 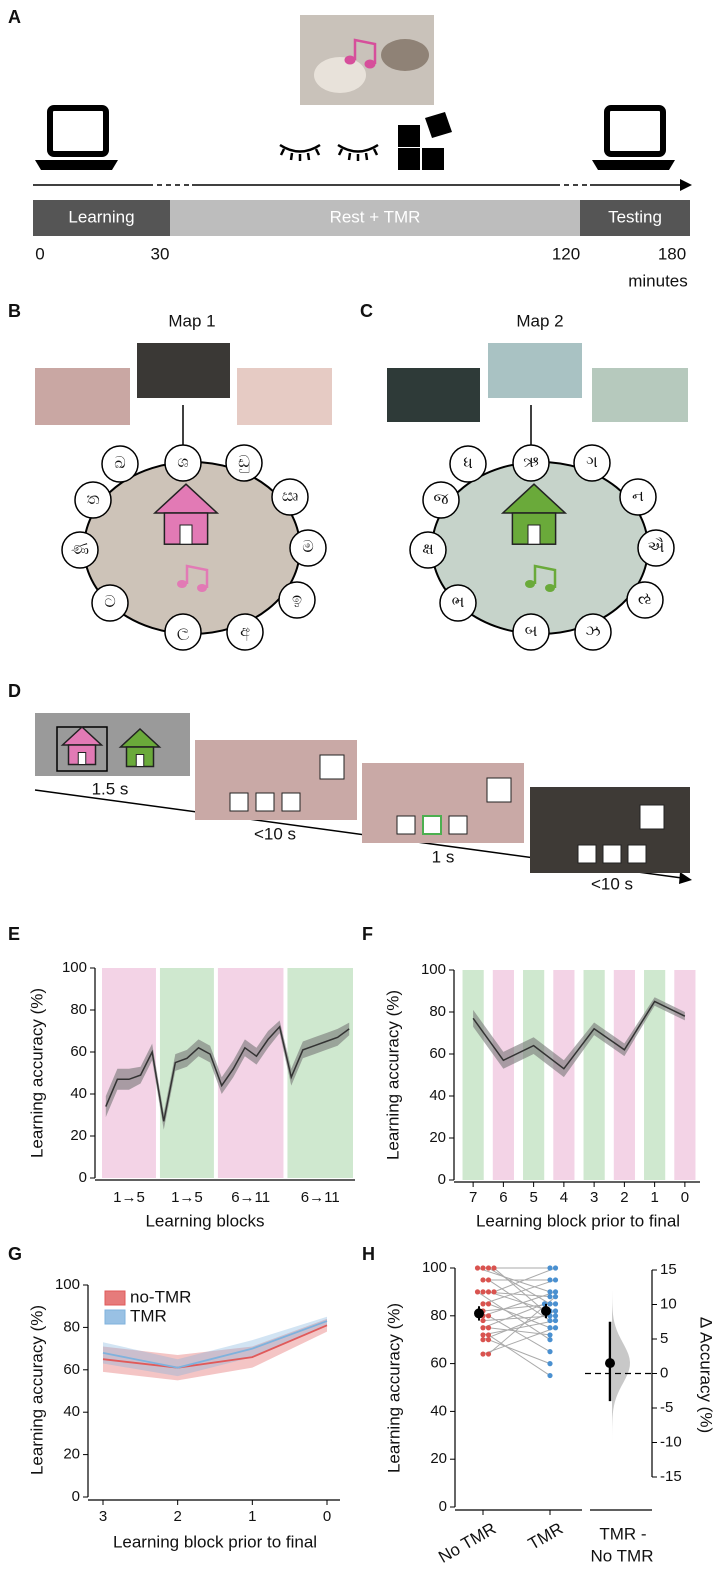 I want to click on segment-label: Testing, so click(x=635, y=216).